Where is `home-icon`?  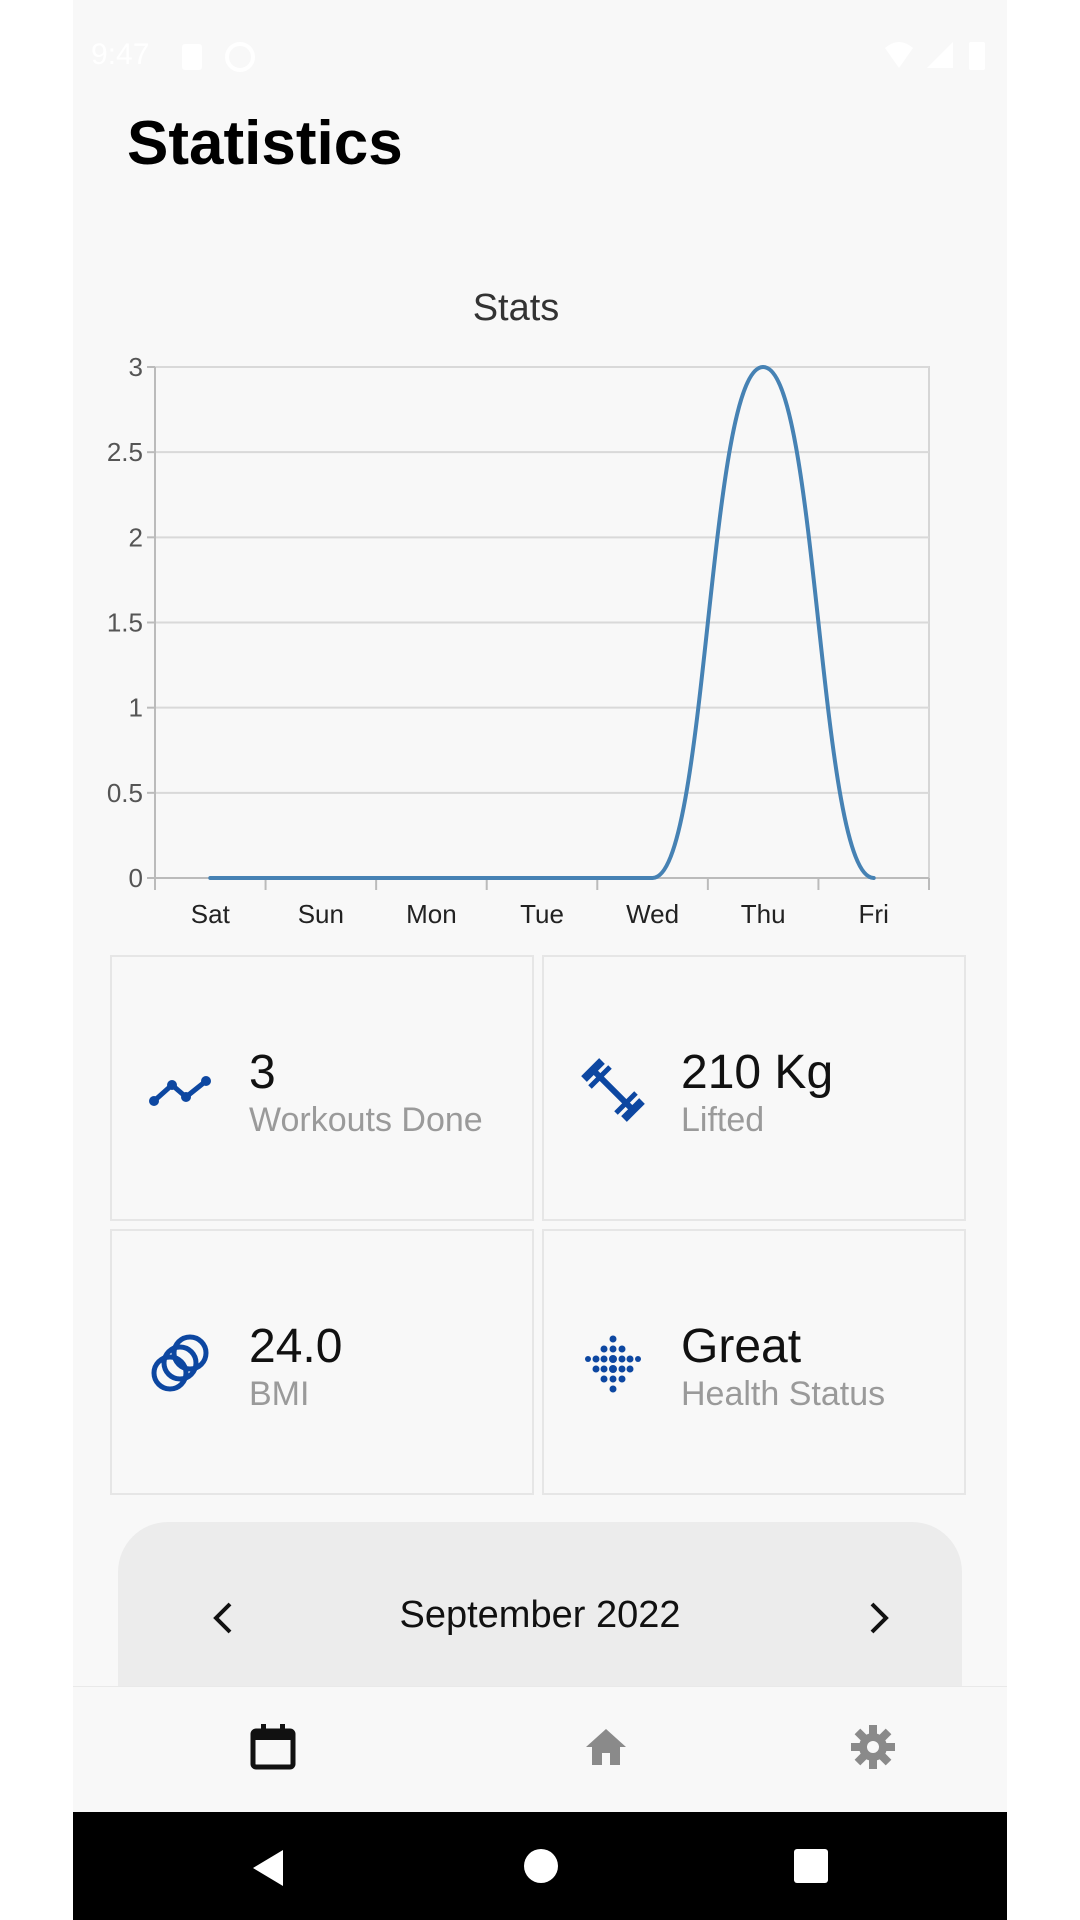 home-icon is located at coordinates (606, 1747).